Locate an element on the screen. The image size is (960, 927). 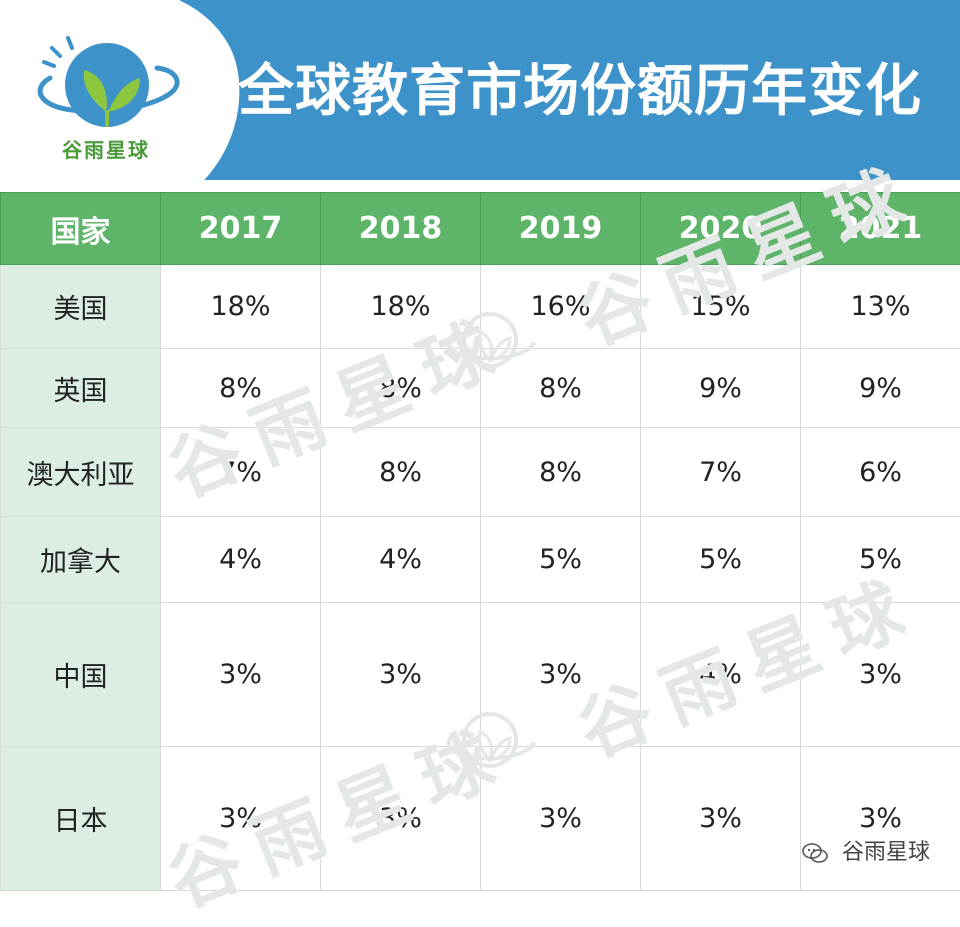
table-row: 英国 8% 8% 8% 9% 9% is located at coordinates (480, 388).